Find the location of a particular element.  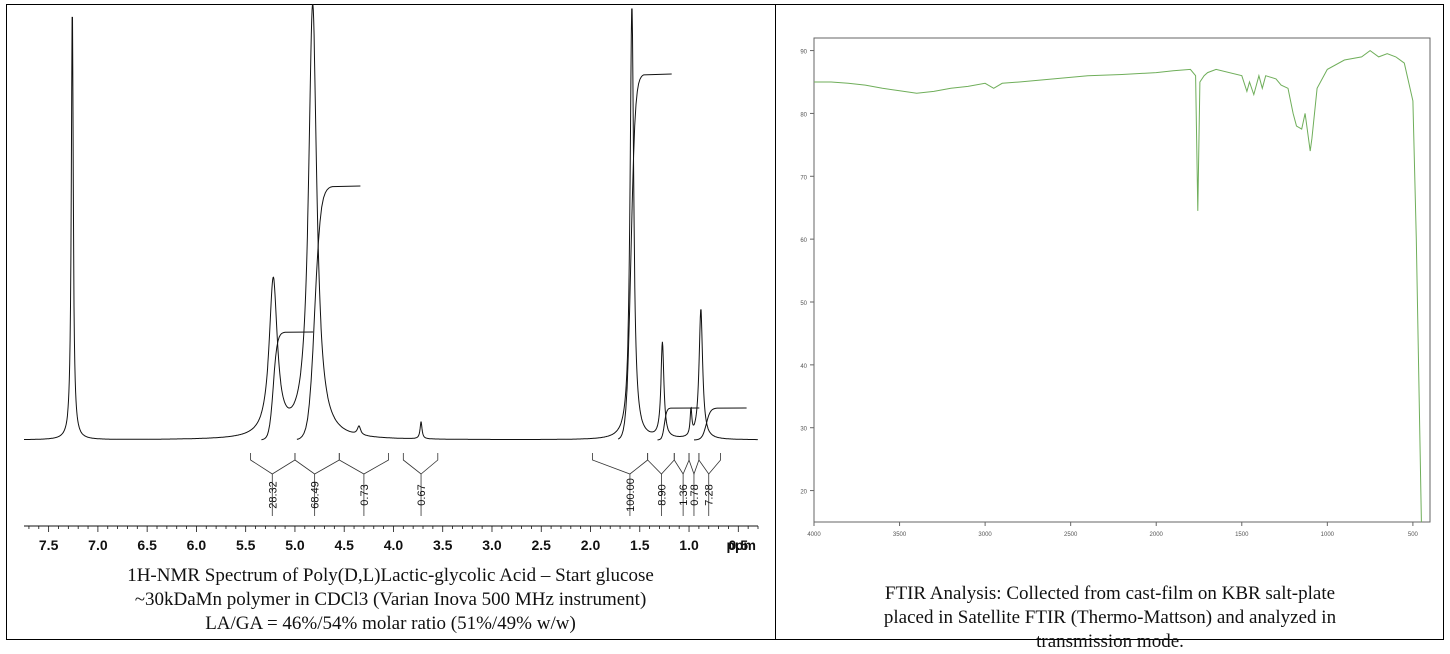

ftir-caption-line-3: transmission mode. is located at coordinates (1110, 641).